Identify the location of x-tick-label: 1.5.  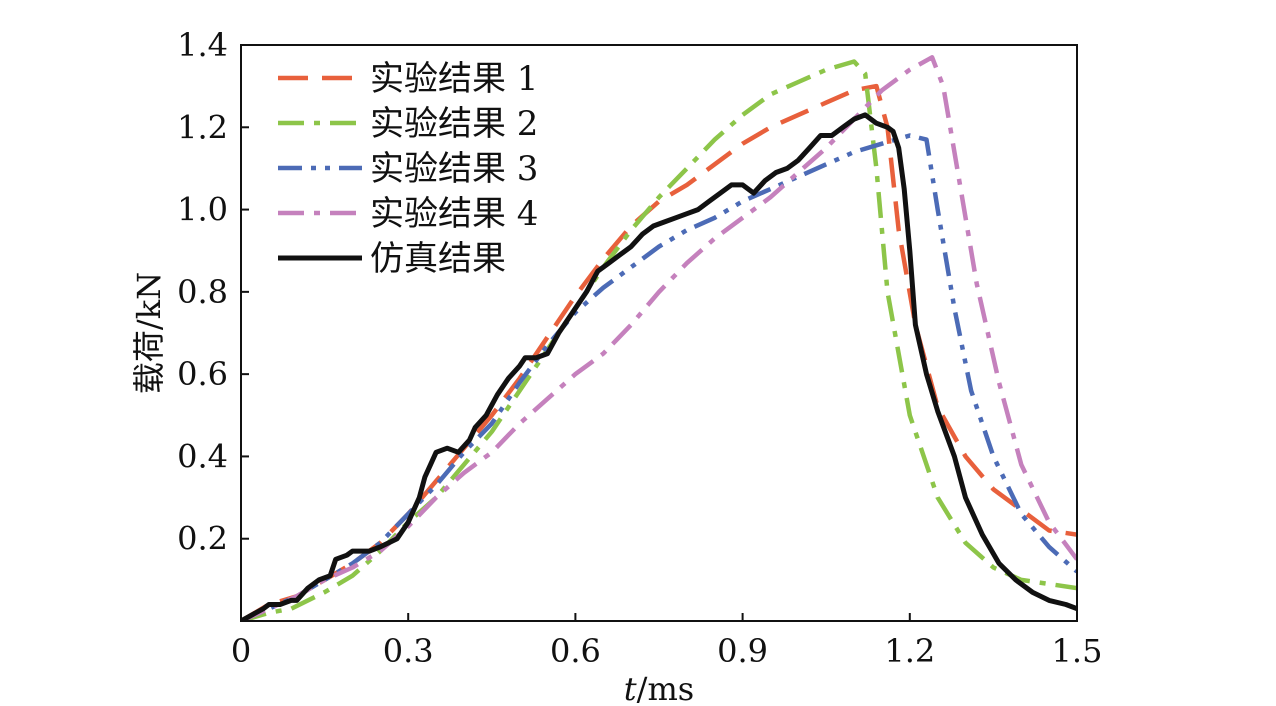
(1077, 651).